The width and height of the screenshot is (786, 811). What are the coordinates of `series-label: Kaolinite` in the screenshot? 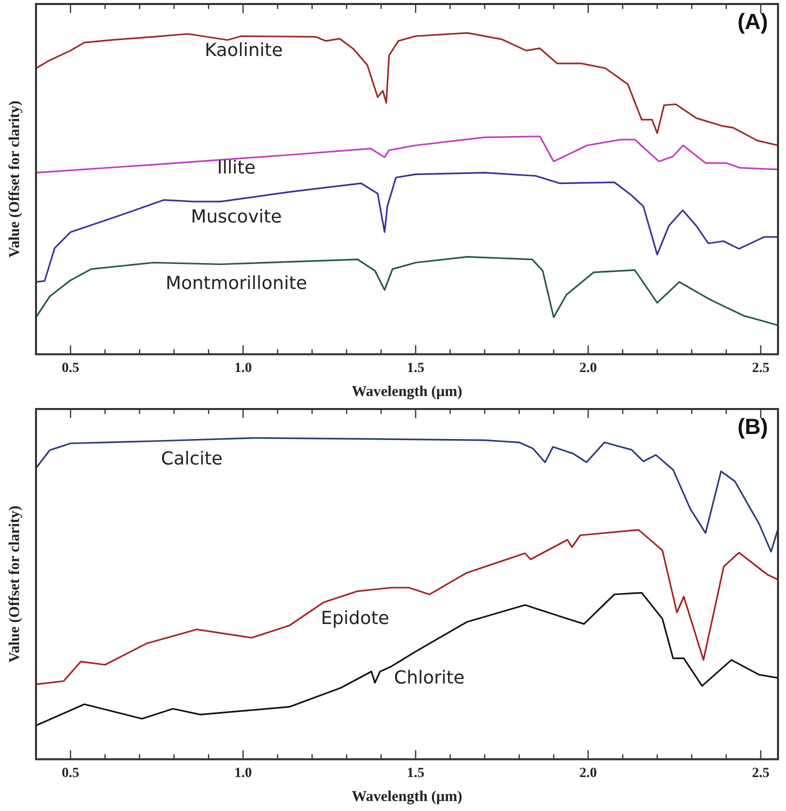 It's located at (243, 50).